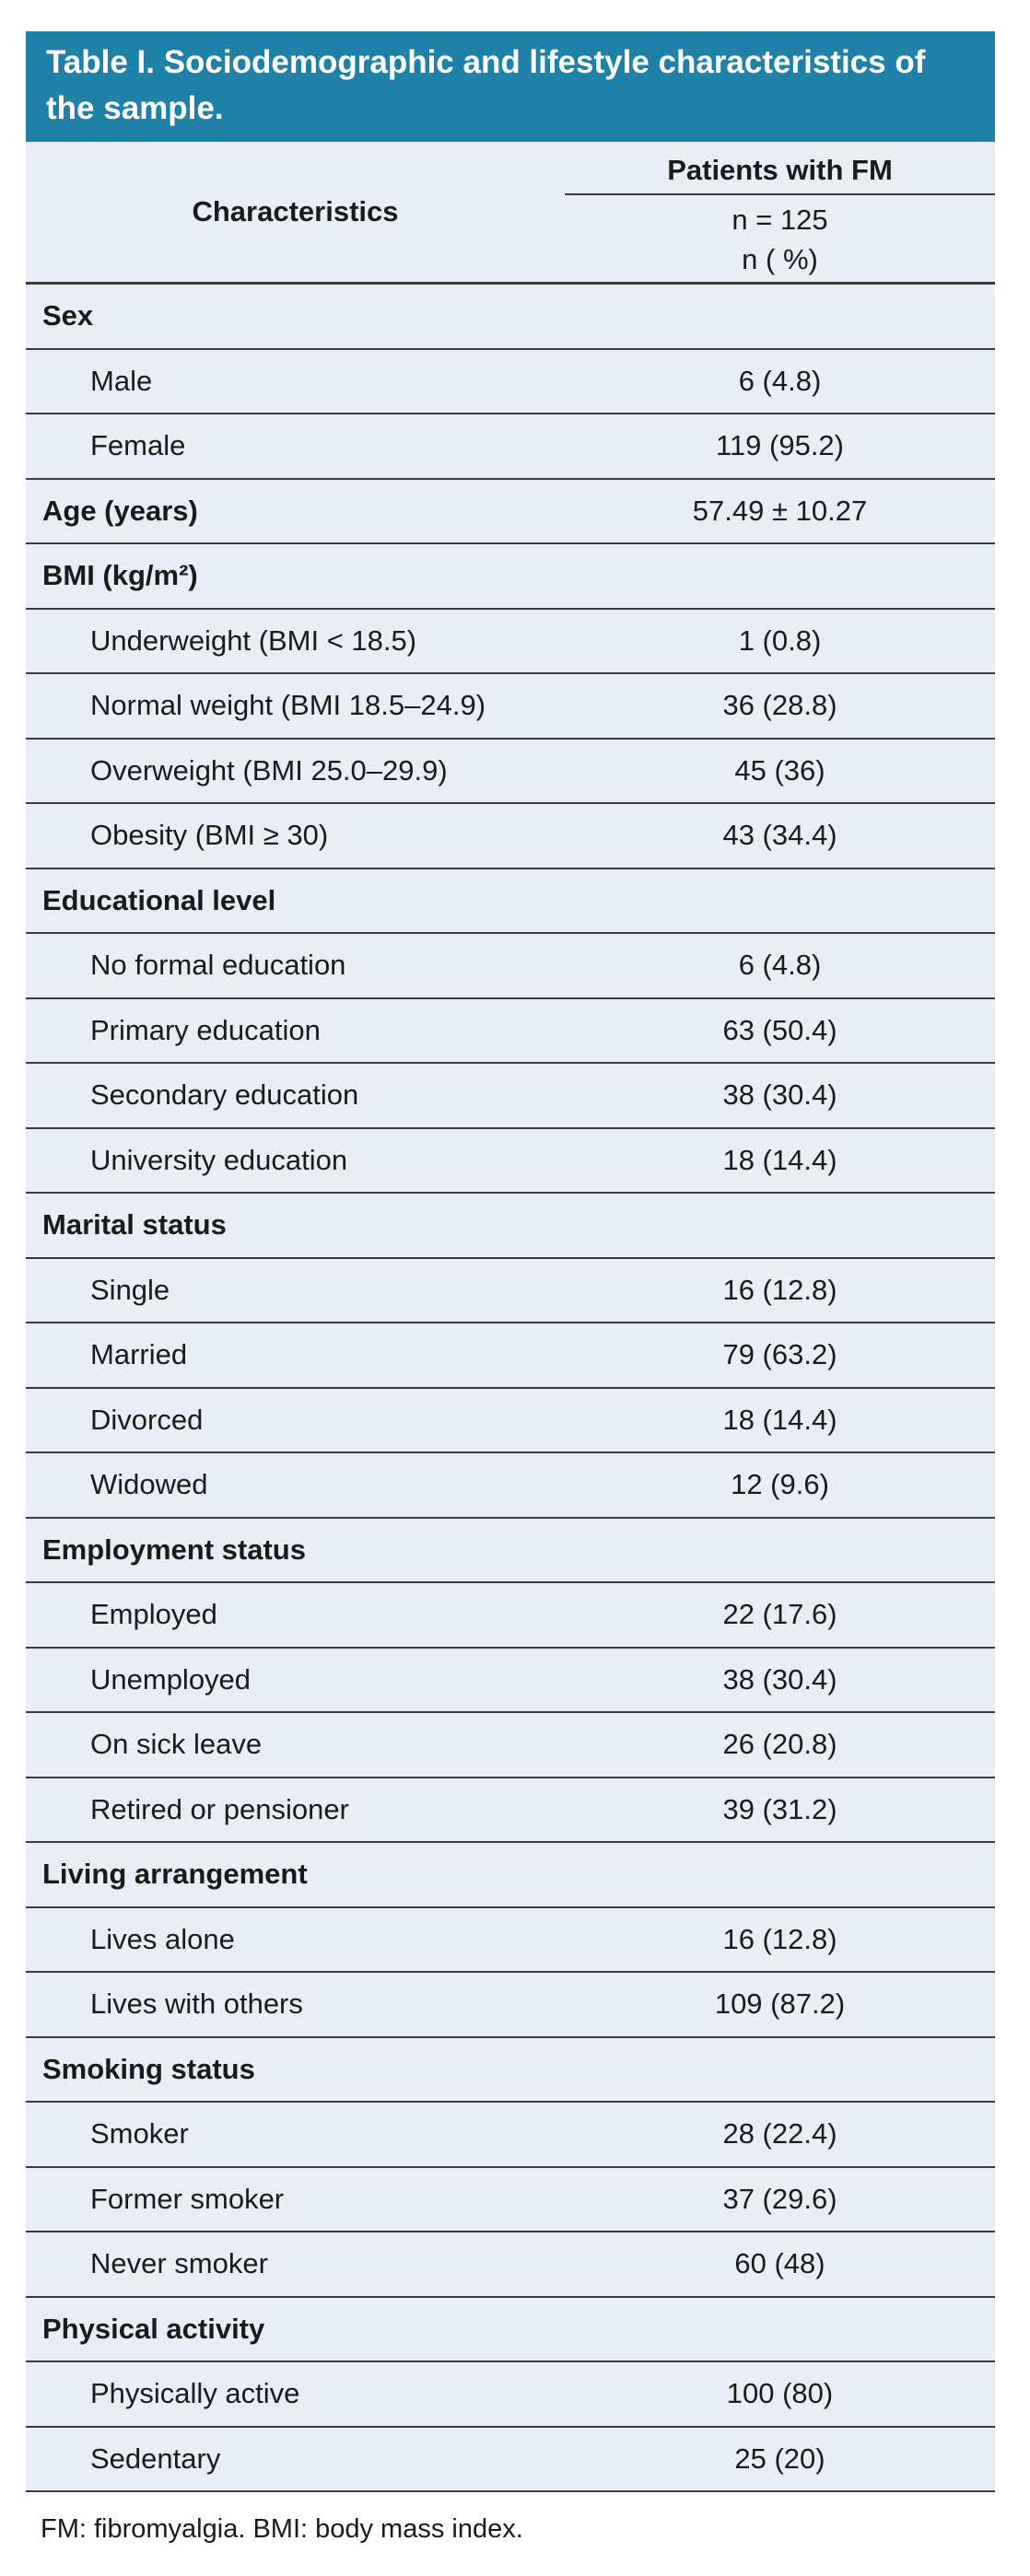 This screenshot has width=1030, height=2576. Describe the element at coordinates (511, 1486) in the screenshot. I see `table-row: Widowed 12 (9.6)` at that location.